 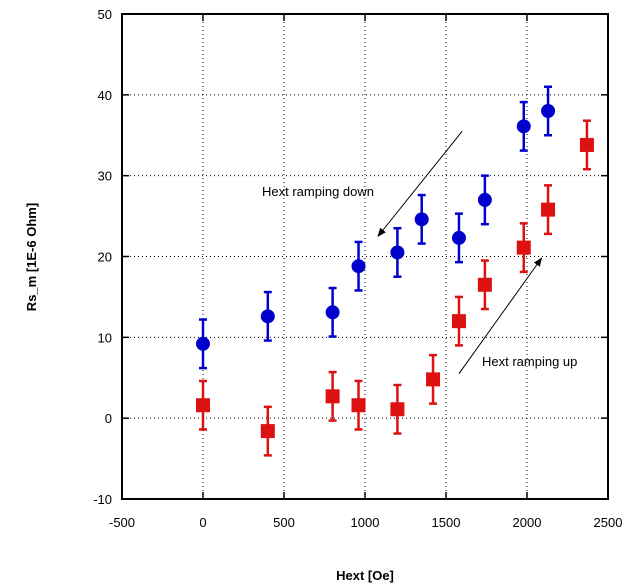 What do you see at coordinates (446, 522) in the screenshot?
I see `x-tick-label: 1500` at bounding box center [446, 522].